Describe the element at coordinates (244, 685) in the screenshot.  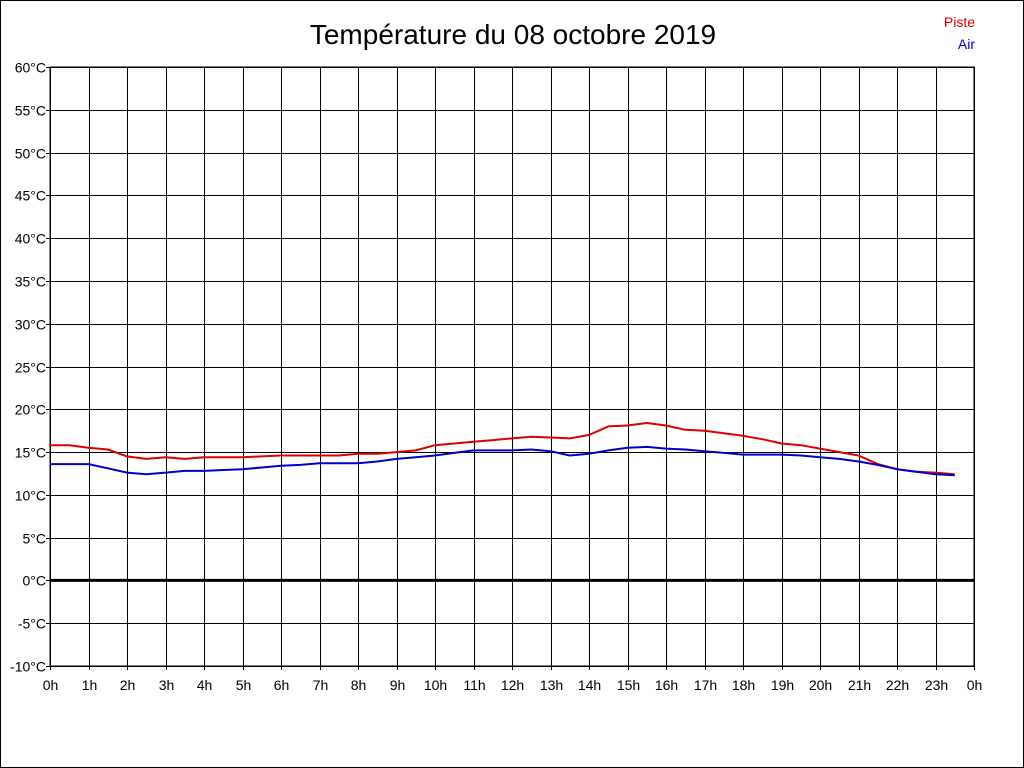
I see `x-tick-label: 5h` at that location.